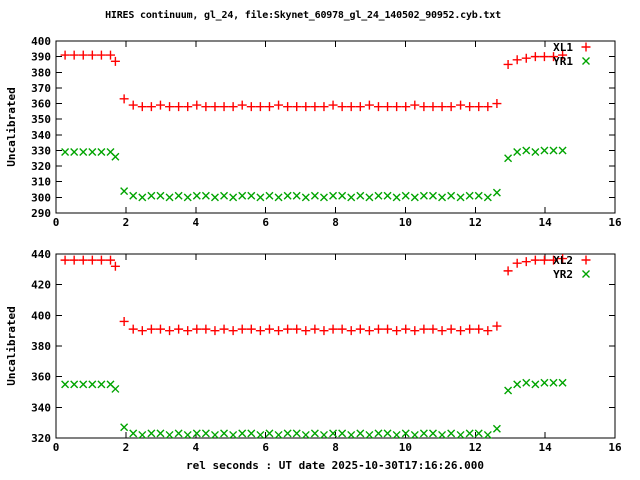  Describe the element at coordinates (563, 47) in the screenshot. I see `legend-label-XL1: XL1` at that location.